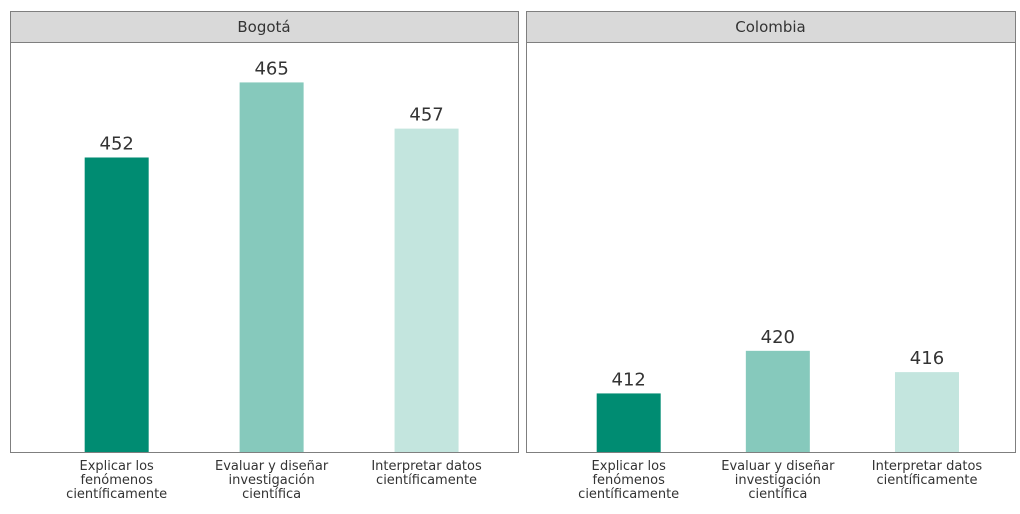 Image resolution: width=1020 pixels, height=514 pixels. I want to click on value-label: 420, so click(778, 337).